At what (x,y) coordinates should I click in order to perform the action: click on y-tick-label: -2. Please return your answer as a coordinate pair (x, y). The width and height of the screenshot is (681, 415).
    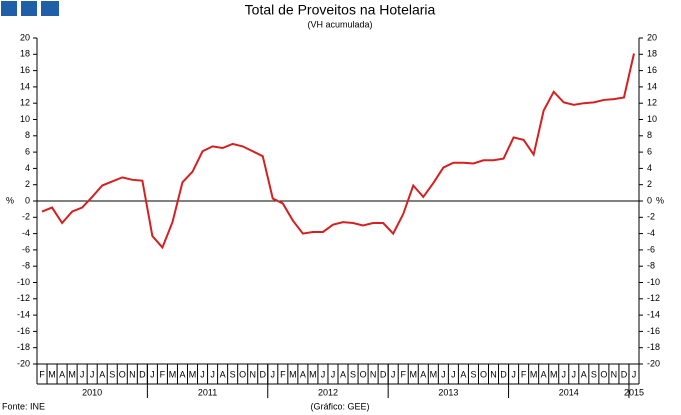
    Looking at the image, I should click on (26, 217).